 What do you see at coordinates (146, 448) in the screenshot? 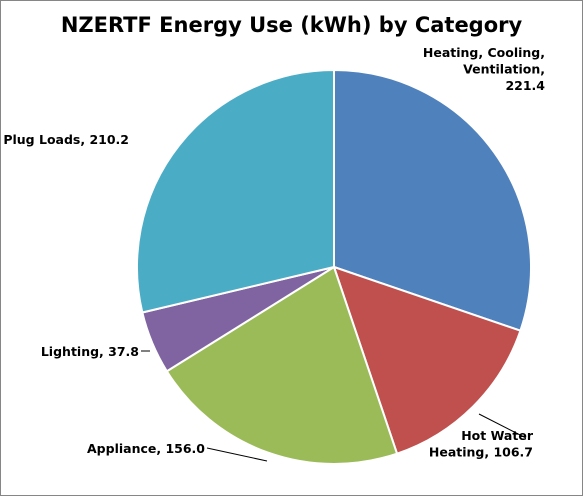
I see `data-label: Appliance, 156.0` at bounding box center [146, 448].